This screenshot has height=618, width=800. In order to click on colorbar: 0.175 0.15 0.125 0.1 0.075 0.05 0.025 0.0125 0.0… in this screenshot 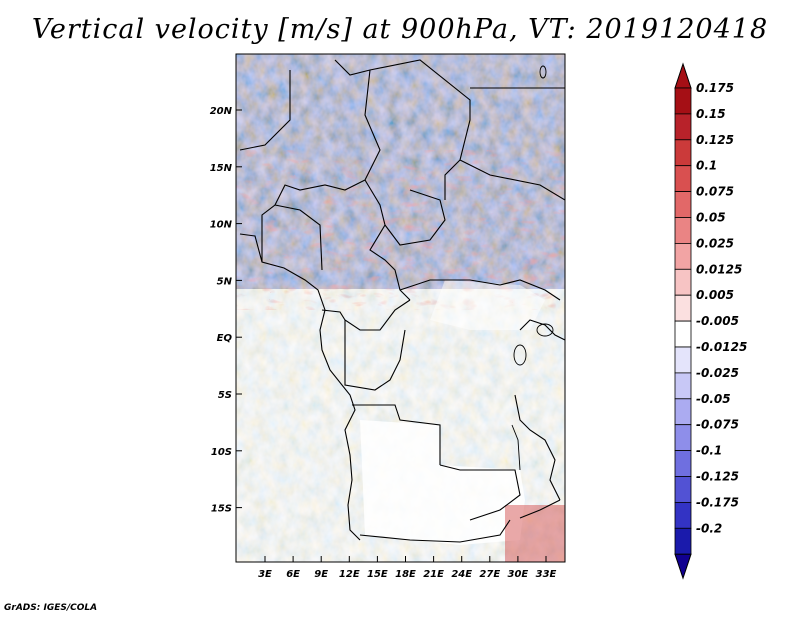, I will do `click(710, 321)`.